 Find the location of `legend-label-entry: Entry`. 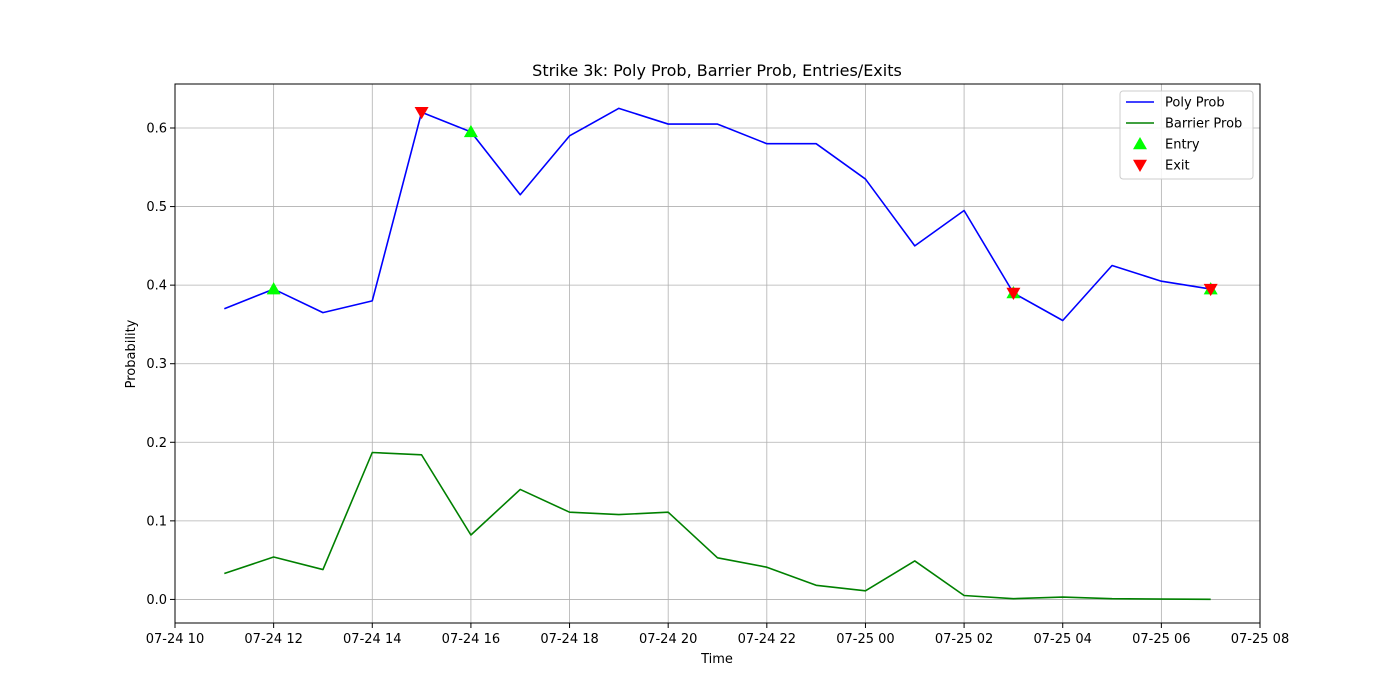

legend-label-entry: Entry is located at coordinates (1182, 145).